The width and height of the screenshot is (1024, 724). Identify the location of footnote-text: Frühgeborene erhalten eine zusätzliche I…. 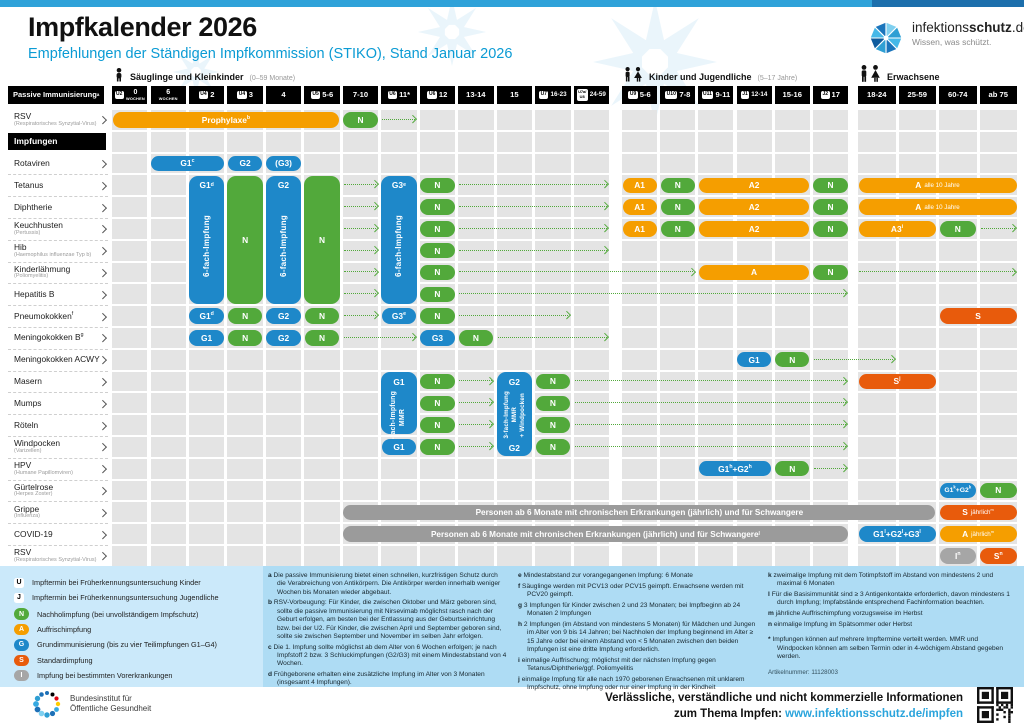
(379, 679).